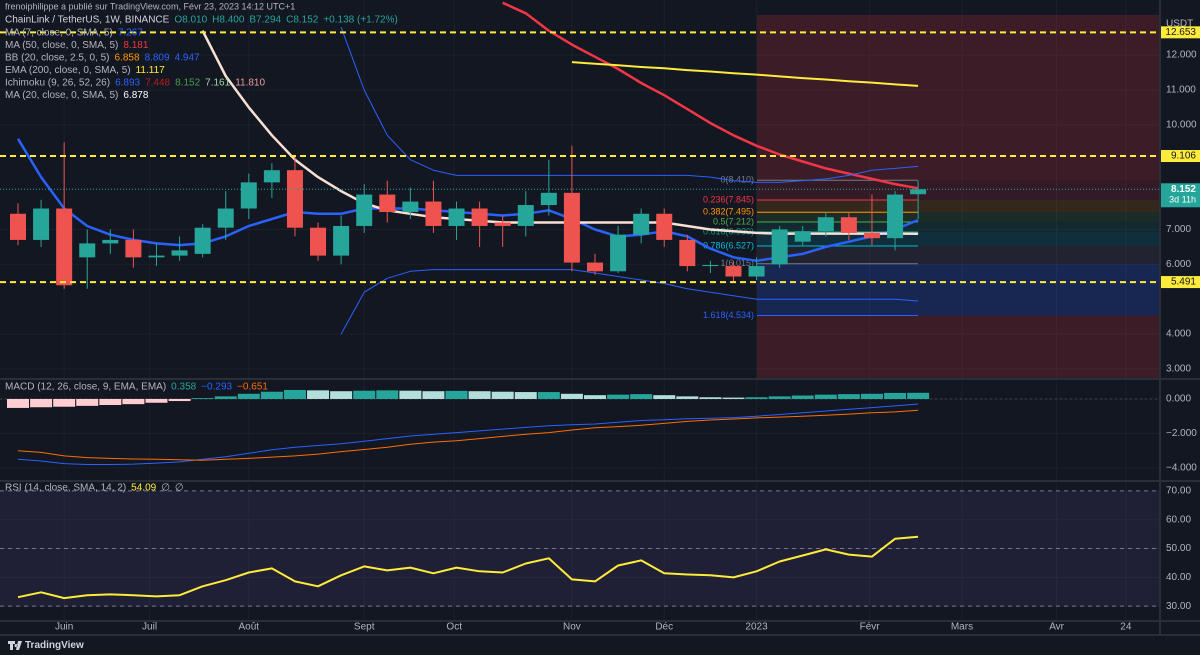 The width and height of the screenshot is (1200, 655). What do you see at coordinates (756, 627) in the screenshot?
I see `x-tick-label: 2023` at bounding box center [756, 627].